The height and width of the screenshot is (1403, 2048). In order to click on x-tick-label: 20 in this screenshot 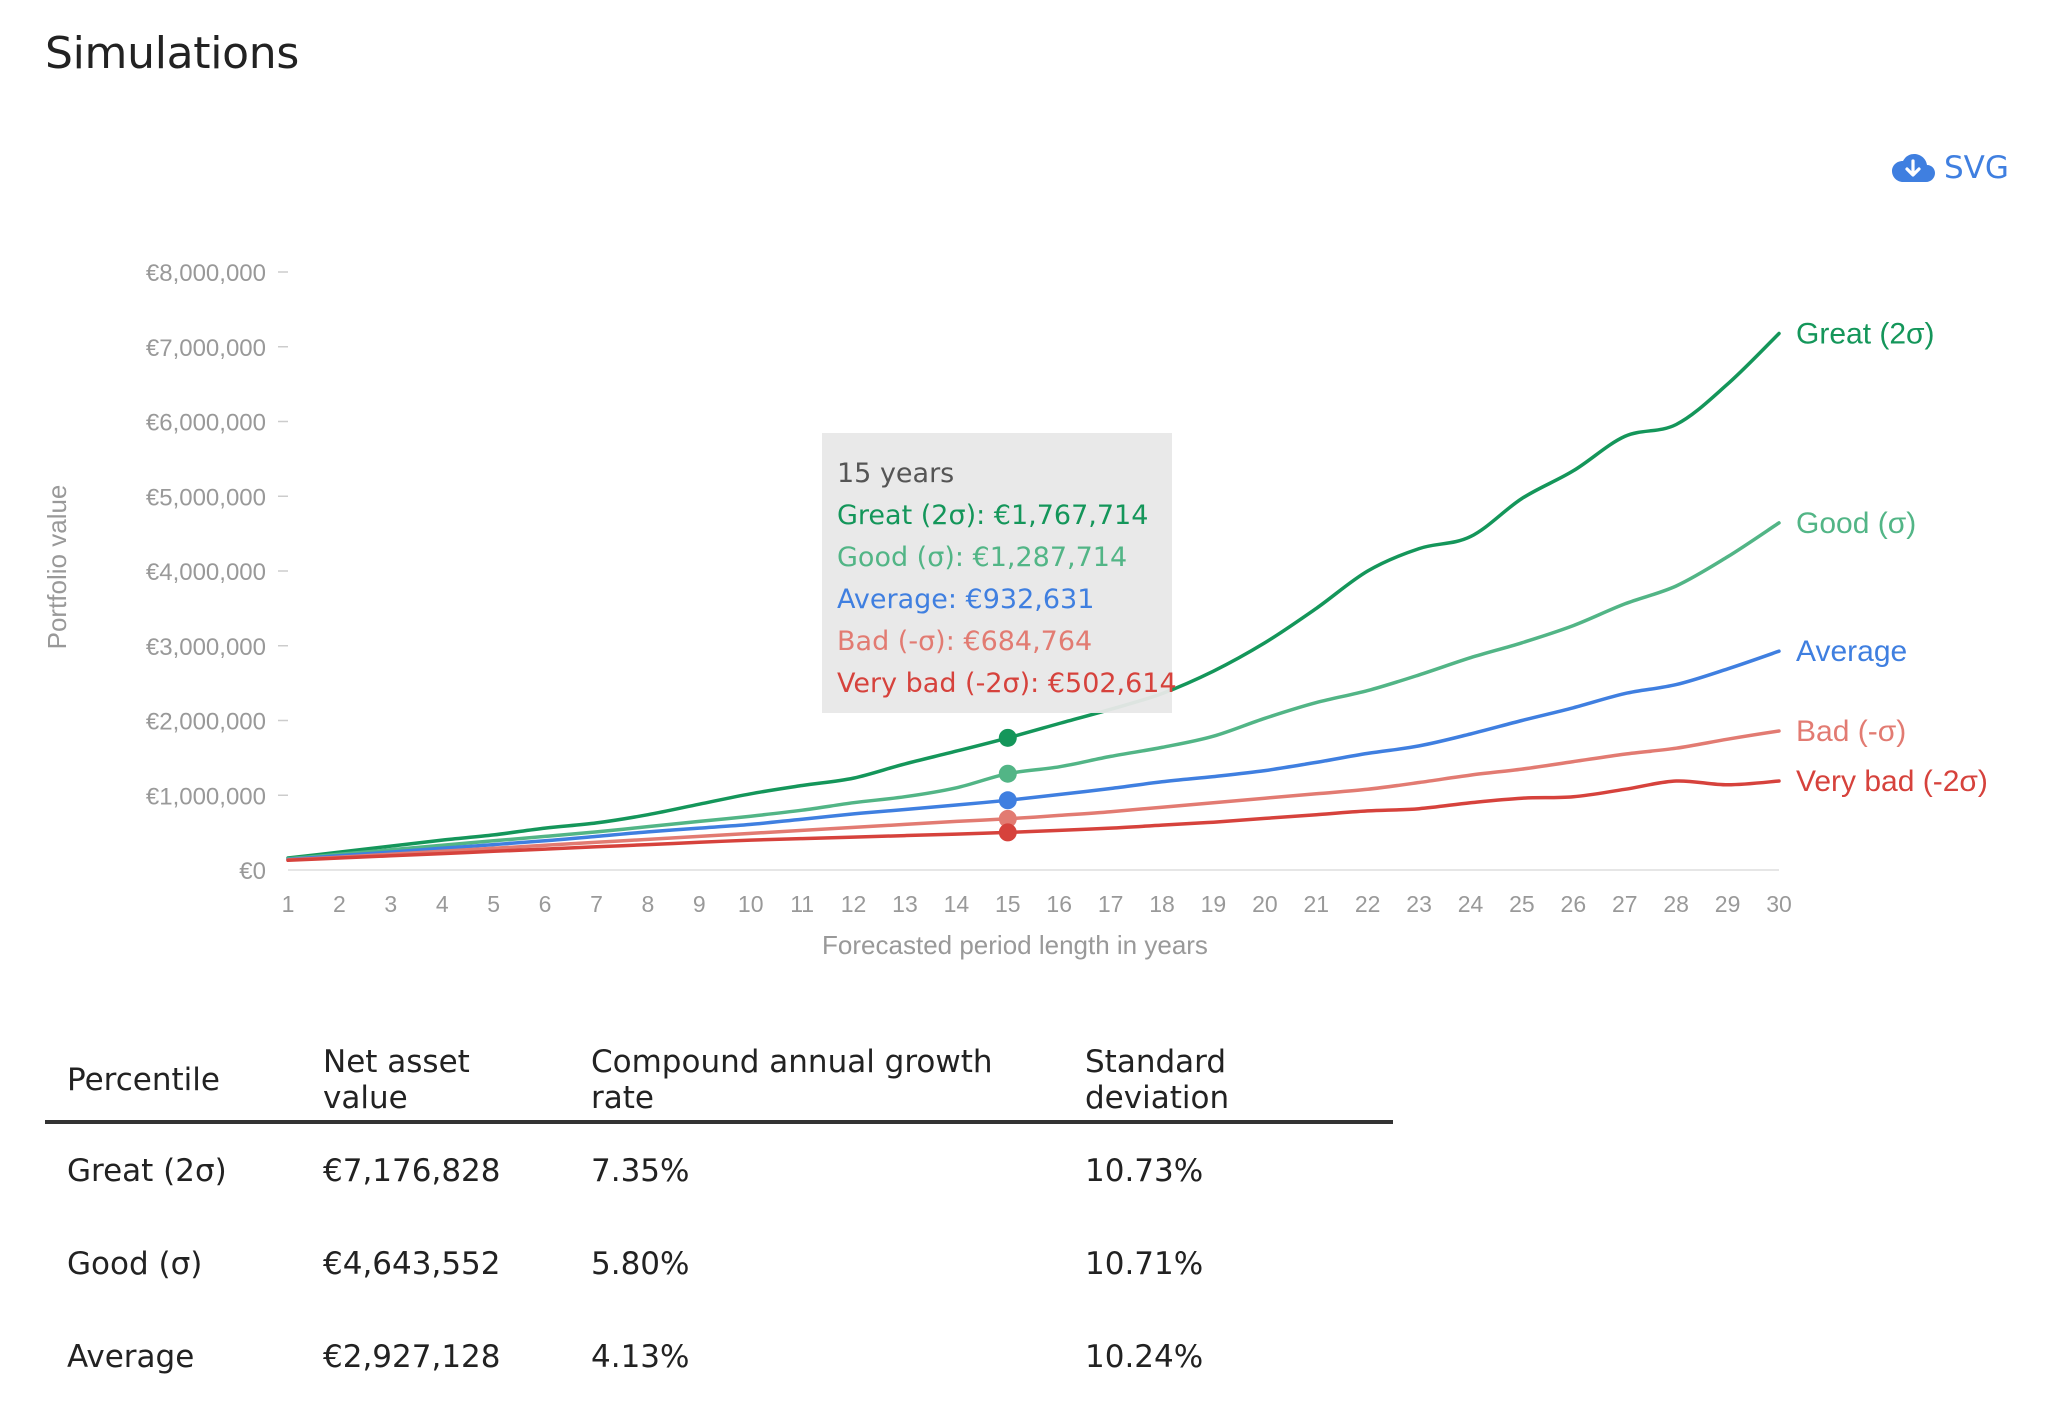, I will do `click(1265, 904)`.